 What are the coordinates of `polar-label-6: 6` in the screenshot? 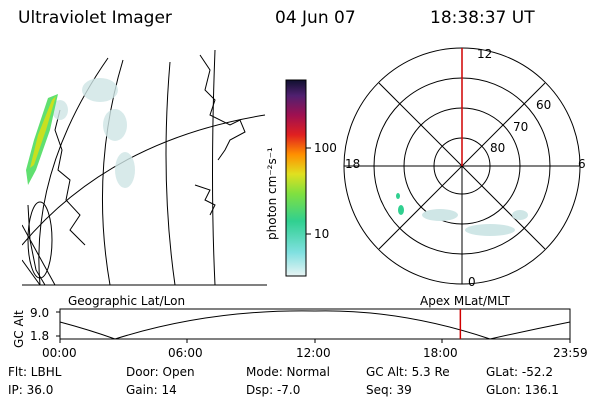 It's located at (582, 164).